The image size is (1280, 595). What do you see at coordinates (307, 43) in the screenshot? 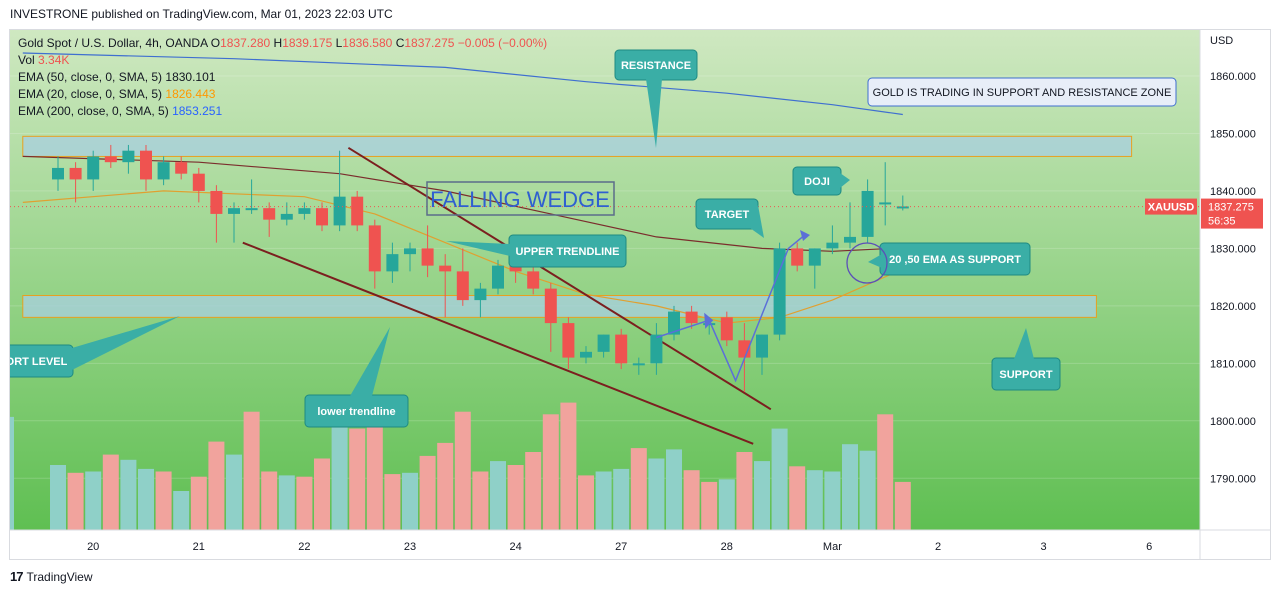
I see `legend-high: 1839.175` at bounding box center [307, 43].